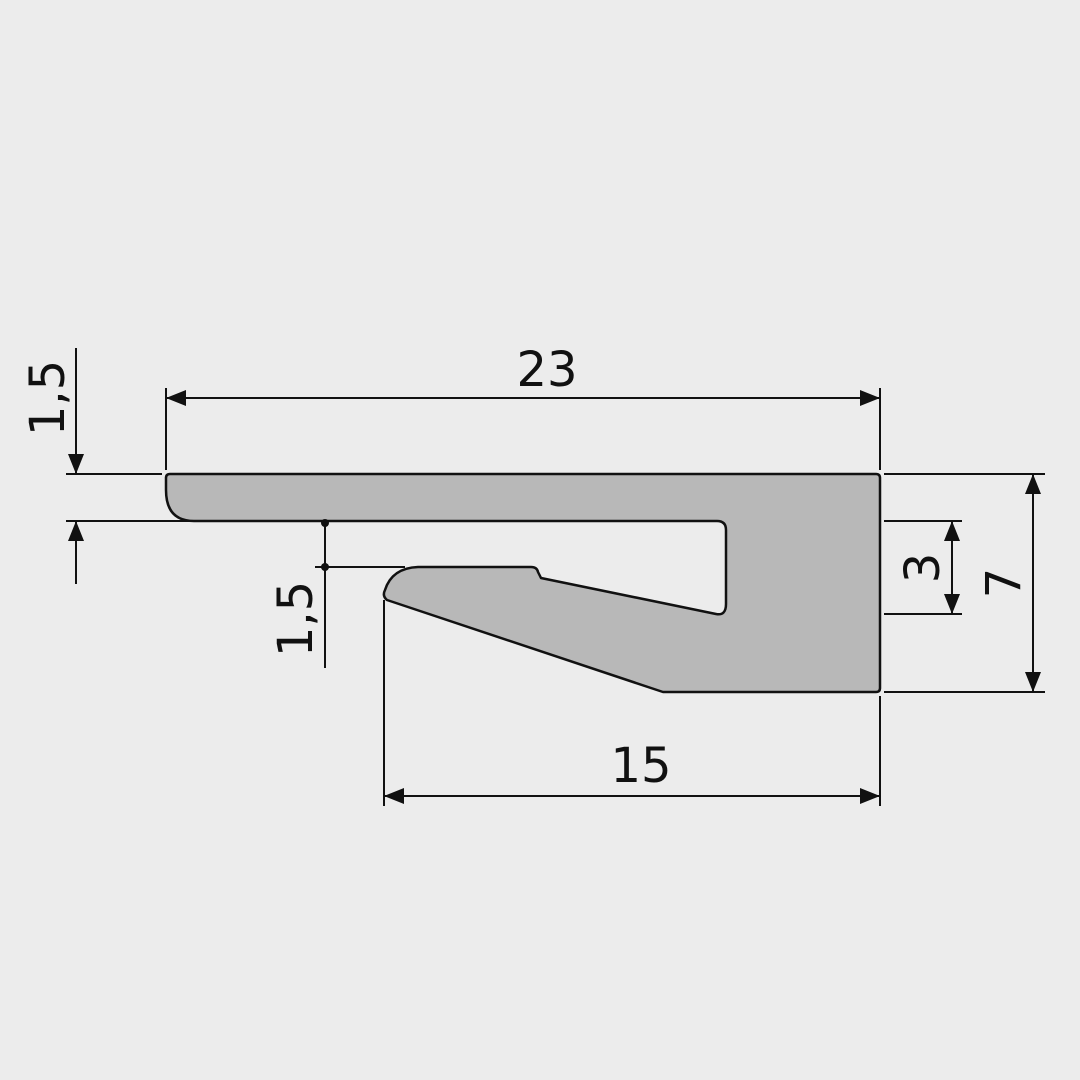 The width and height of the screenshot is (1080, 1080). I want to click on dimension-overall-width: 23, so click(523, 374).